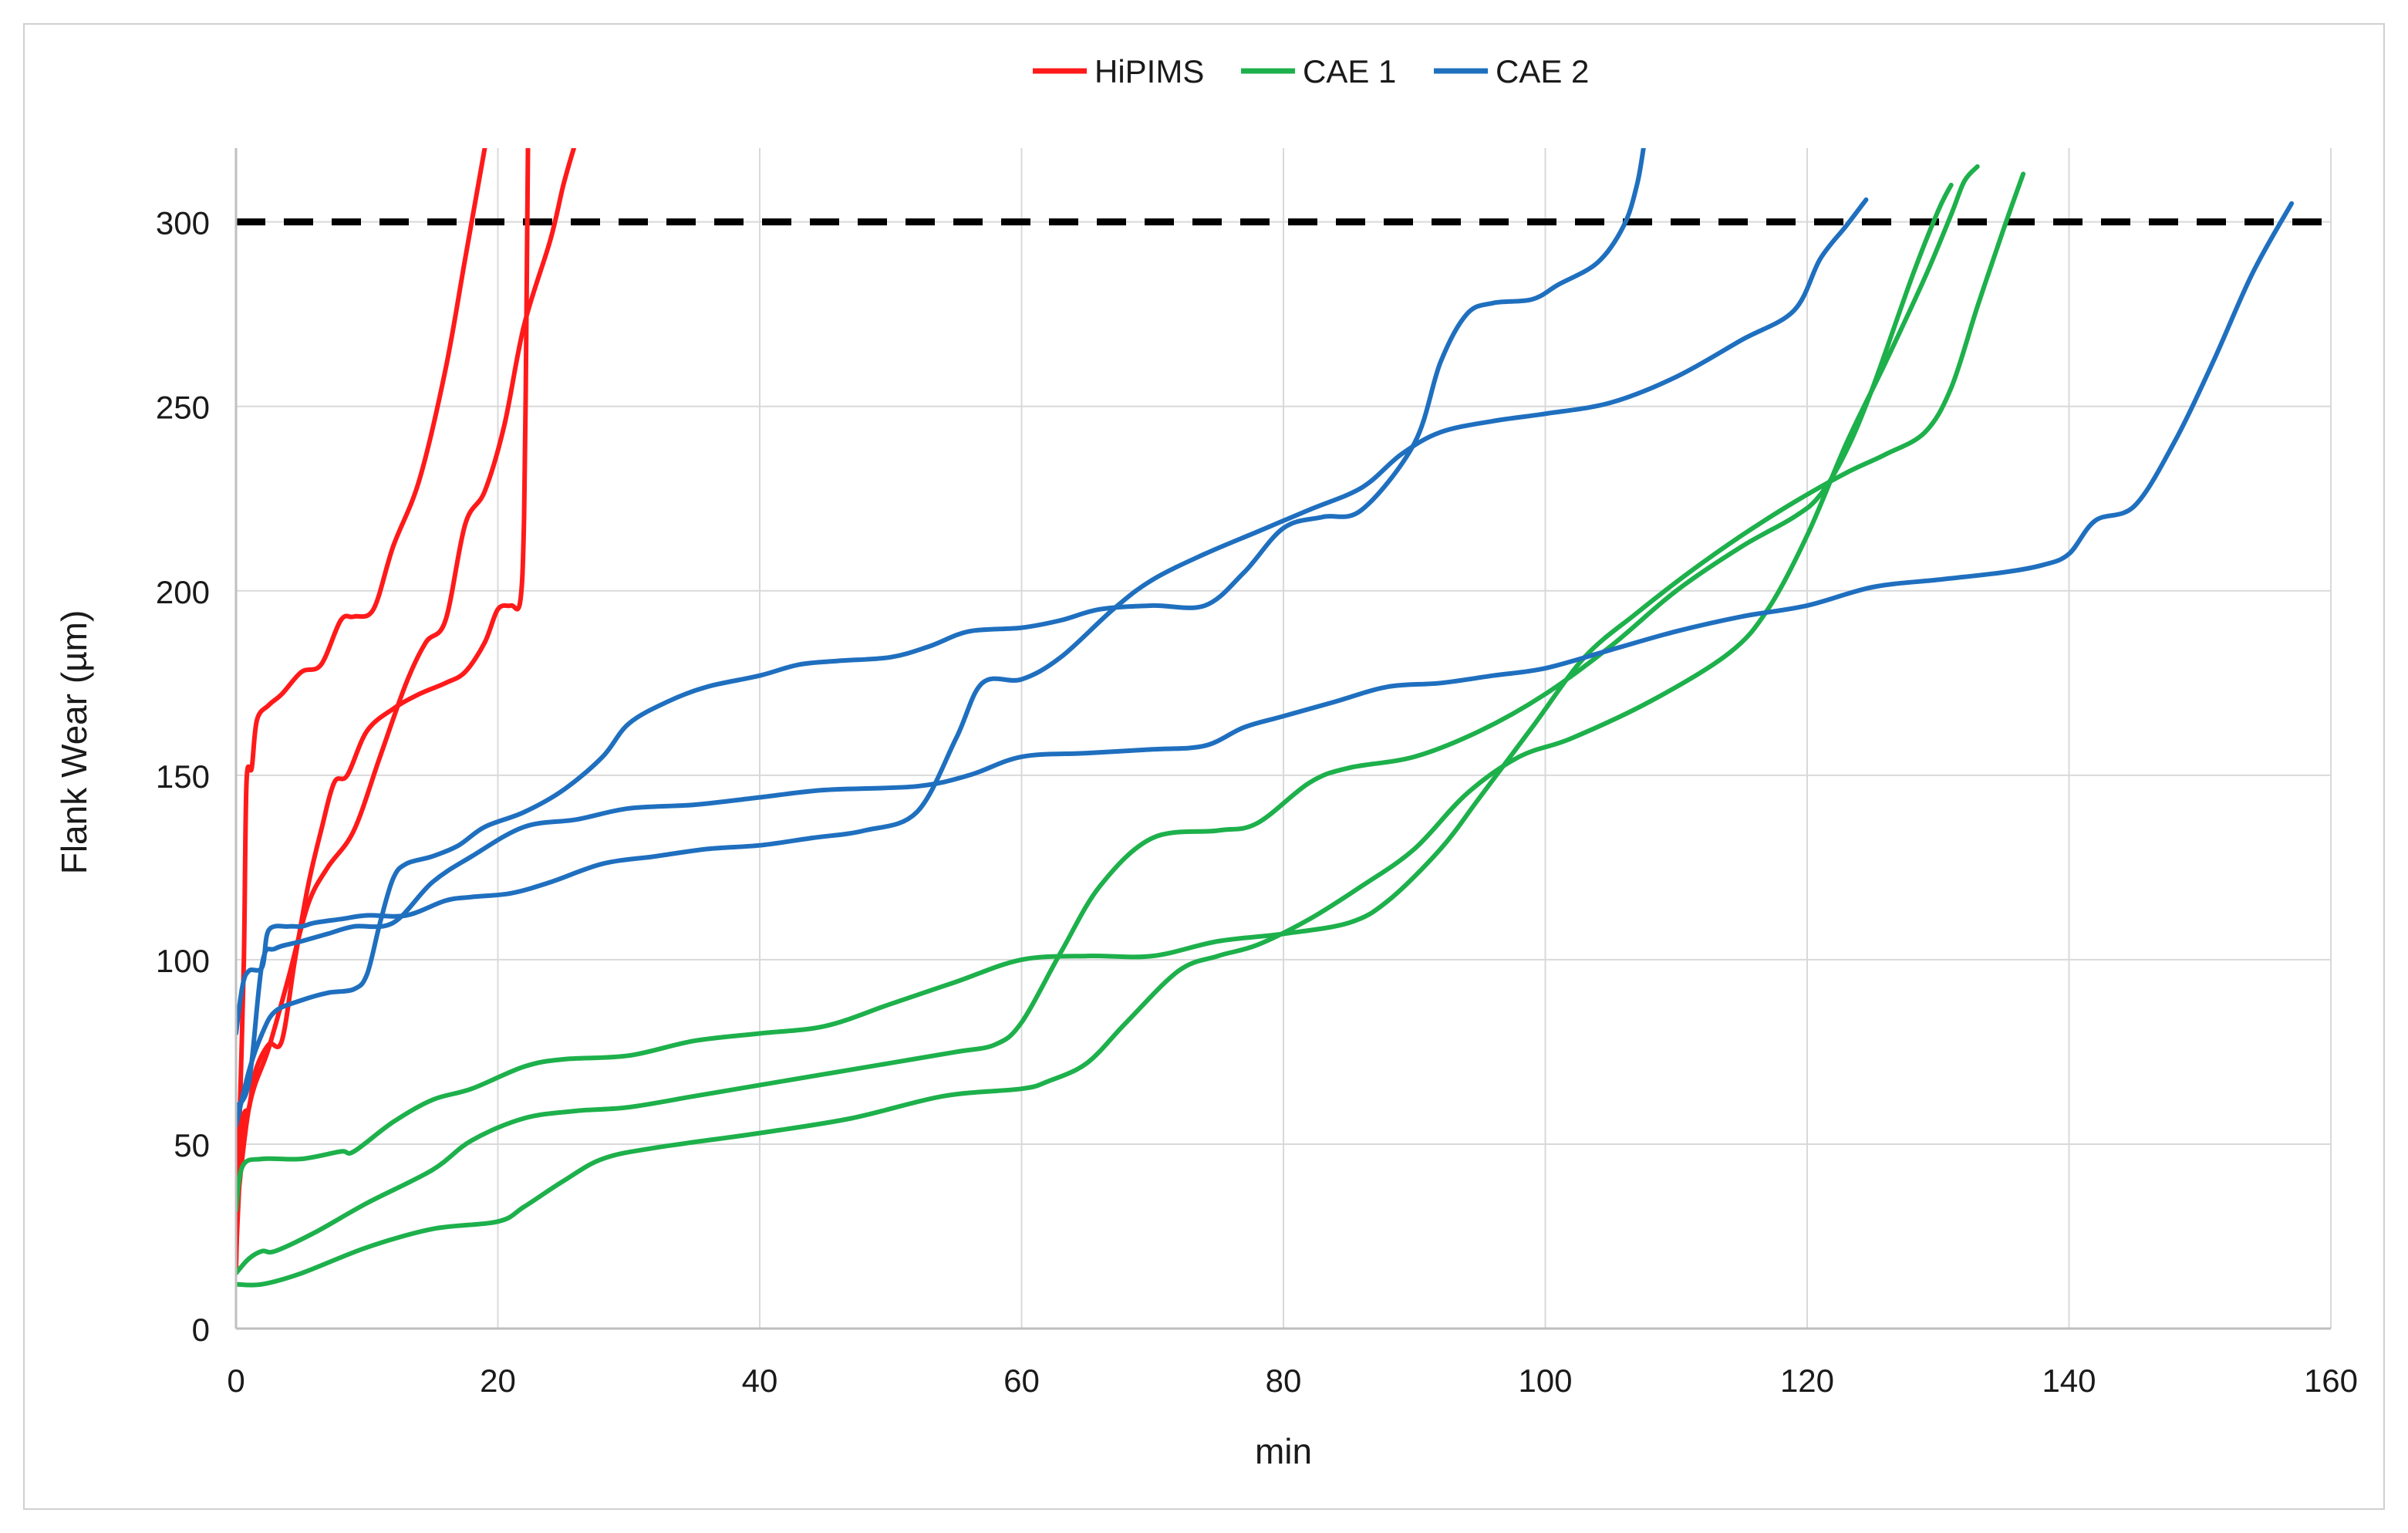 The width and height of the screenshot is (2408, 1533). I want to click on y-tick-label: 250, so click(183, 408).